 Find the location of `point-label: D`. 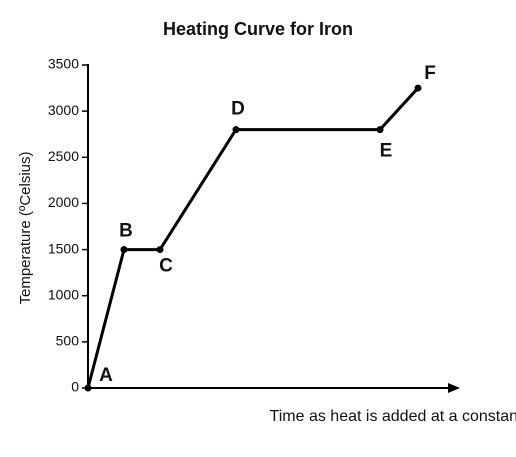

point-label: D is located at coordinates (238, 109).